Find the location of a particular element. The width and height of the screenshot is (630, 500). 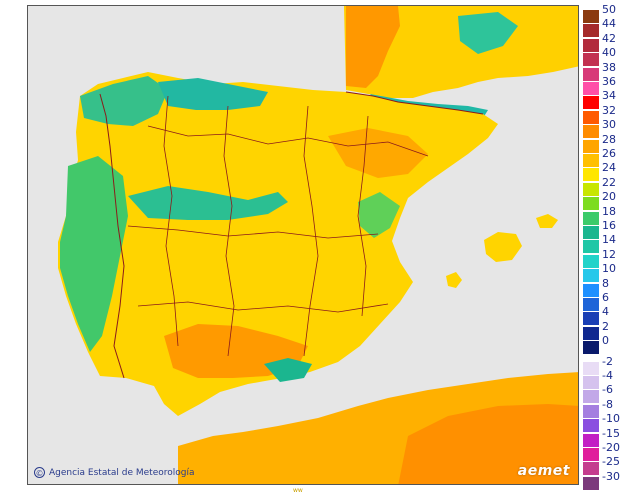

legend-label: 14 is located at coordinates (609, 240).